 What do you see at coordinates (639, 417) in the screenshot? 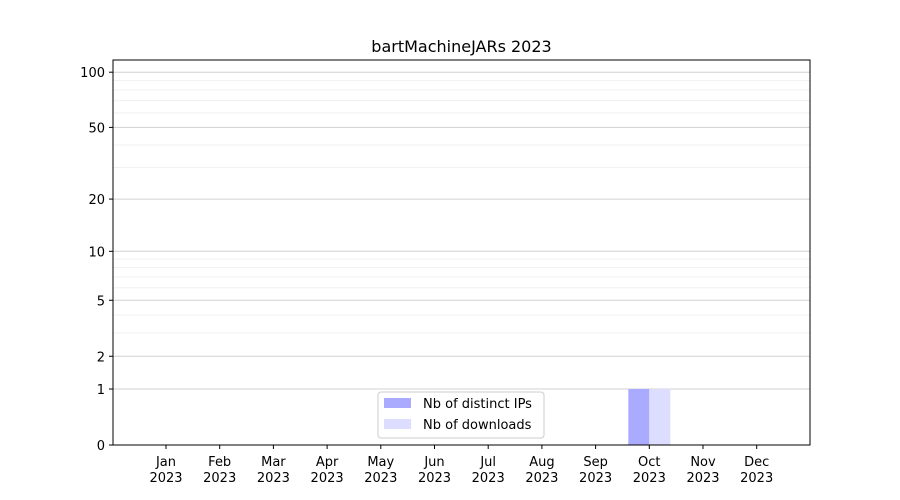
I see `bar-distinct-ips` at bounding box center [639, 417].